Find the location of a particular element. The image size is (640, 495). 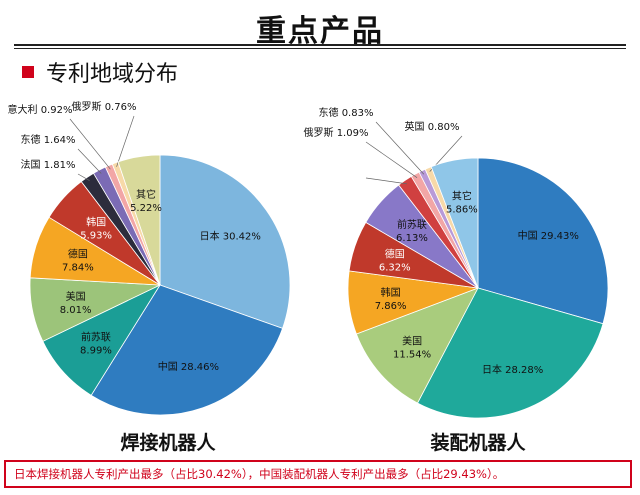

data-label: 法国 1.81% is located at coordinates (48, 164).